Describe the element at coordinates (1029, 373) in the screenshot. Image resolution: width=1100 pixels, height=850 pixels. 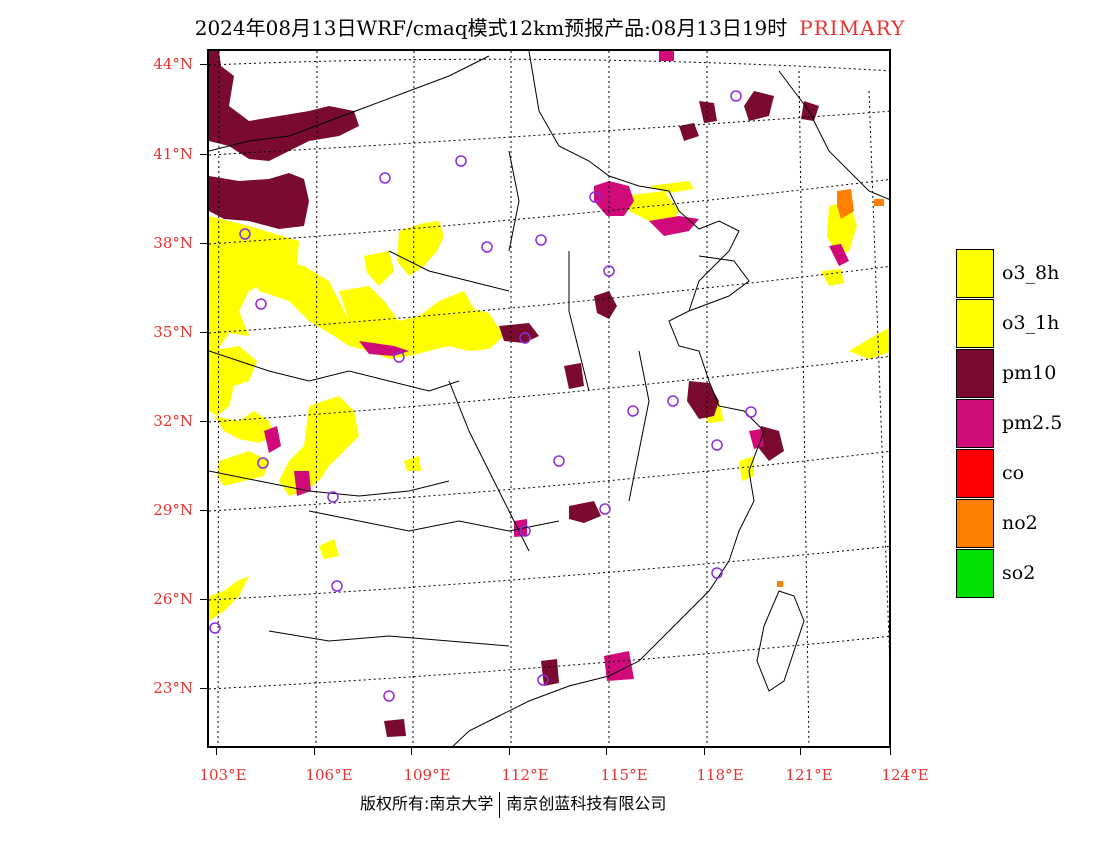
I see `legend-label: pm10` at that location.